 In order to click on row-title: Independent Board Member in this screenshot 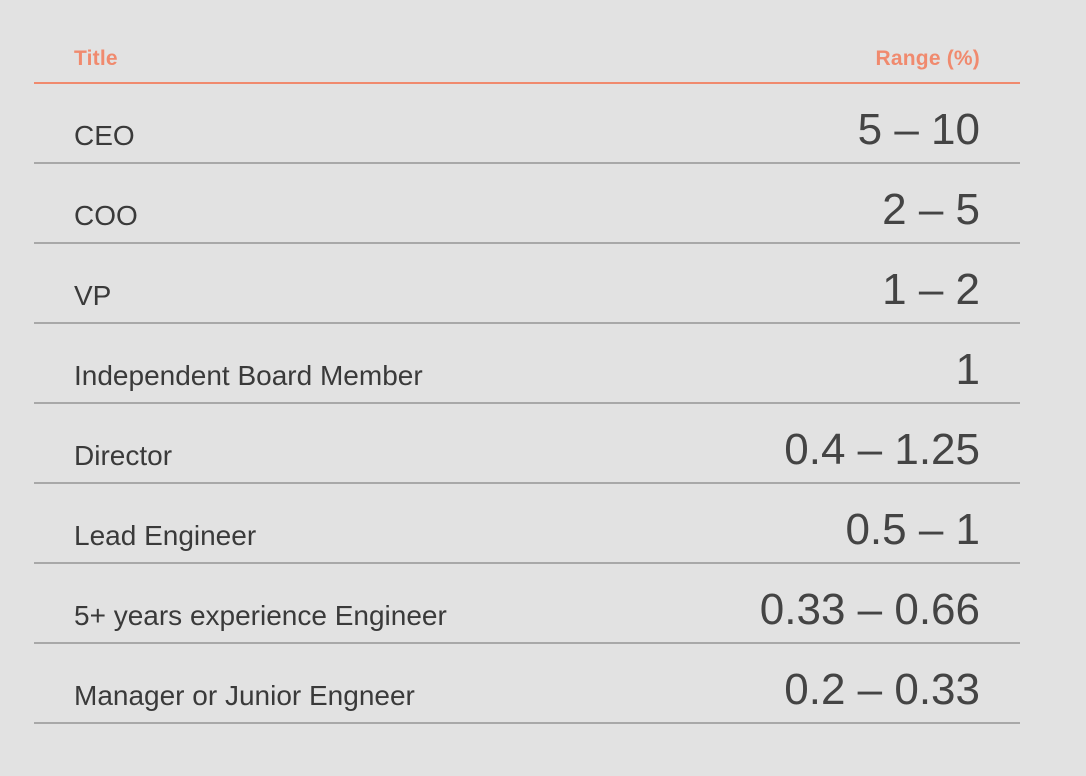, I will do `click(248, 375)`.